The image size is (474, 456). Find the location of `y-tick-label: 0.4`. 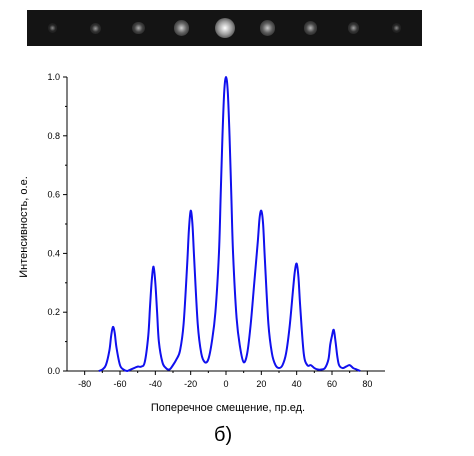

y-tick-label: 0.4 is located at coordinates (53, 253).